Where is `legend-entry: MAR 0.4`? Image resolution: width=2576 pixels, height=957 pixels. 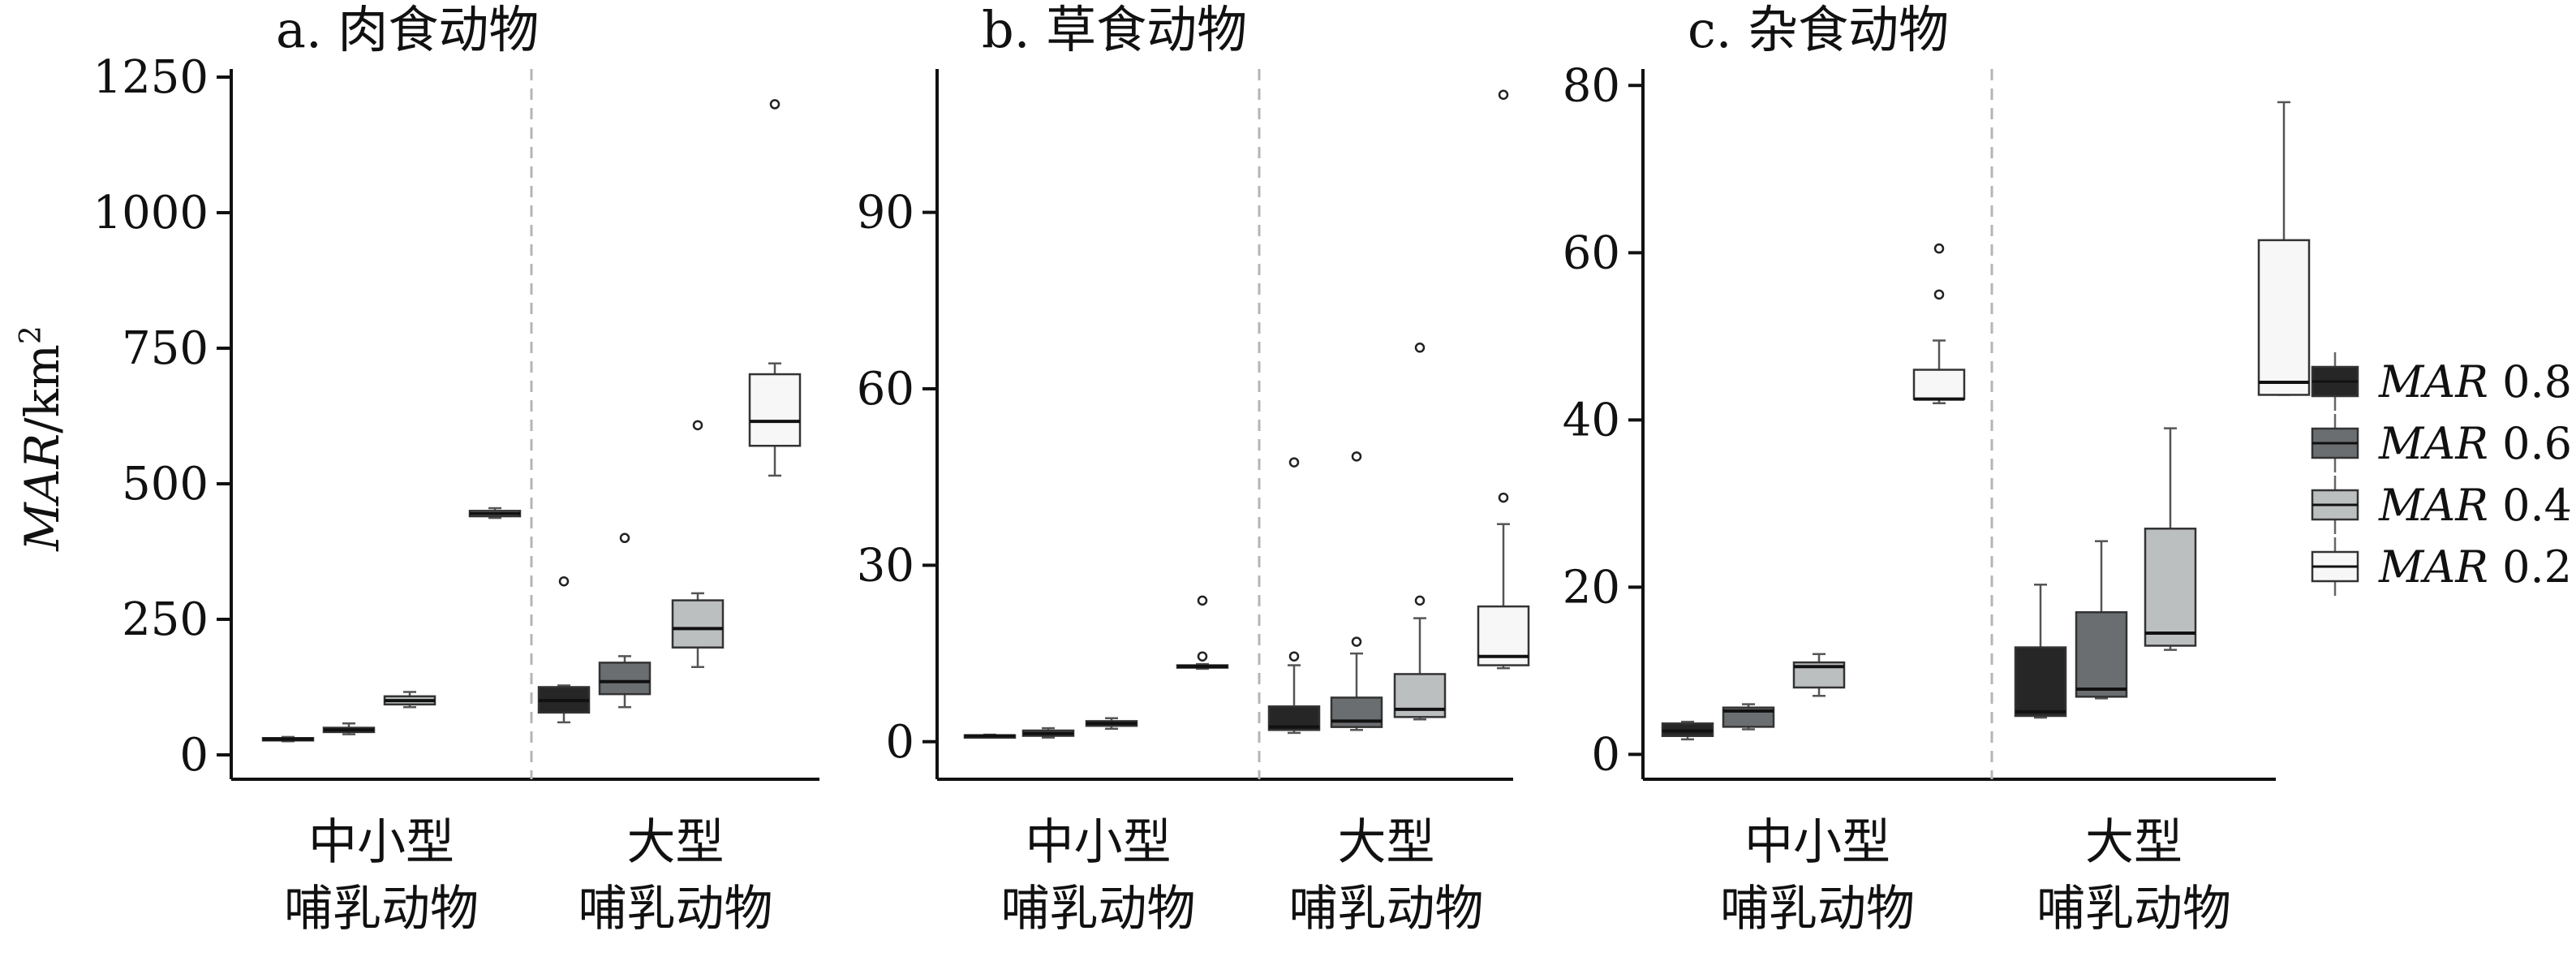 legend-entry: MAR 0.4 is located at coordinates (2441, 505).